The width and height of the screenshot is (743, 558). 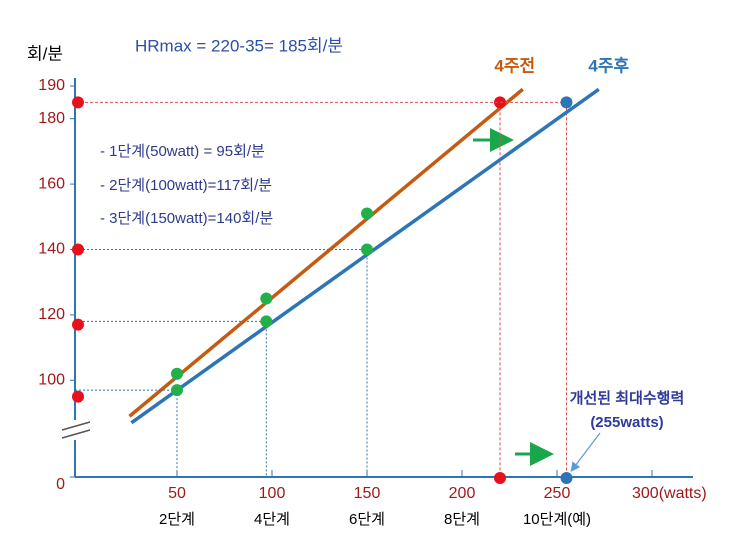 I want to click on annotation: - 1단계(50watt) = 95회/분, so click(x=182, y=151).